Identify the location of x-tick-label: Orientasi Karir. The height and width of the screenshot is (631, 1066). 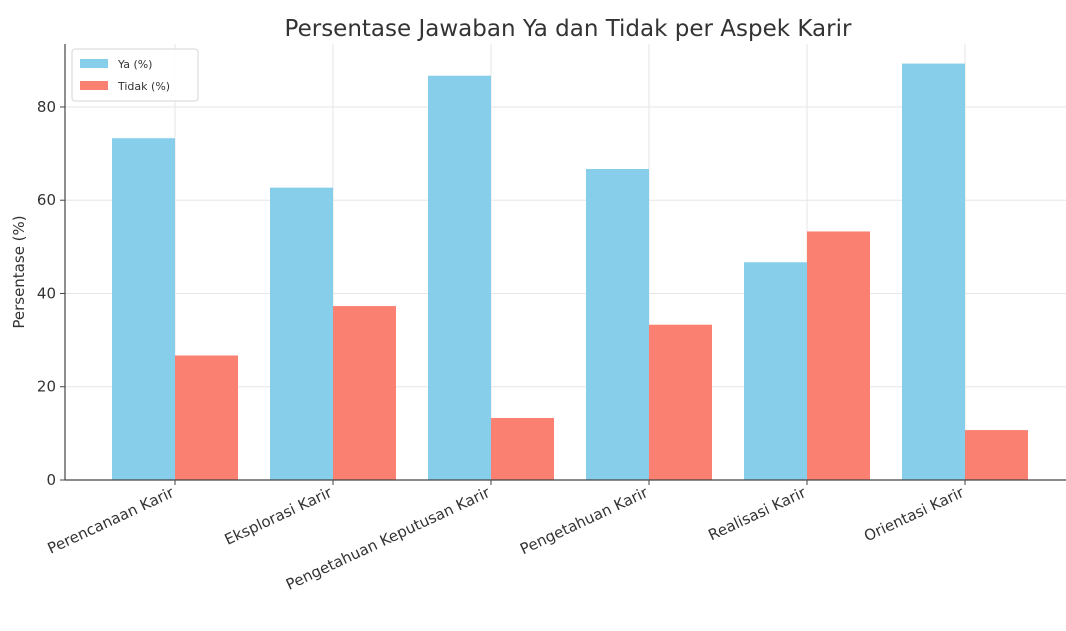
(914, 514).